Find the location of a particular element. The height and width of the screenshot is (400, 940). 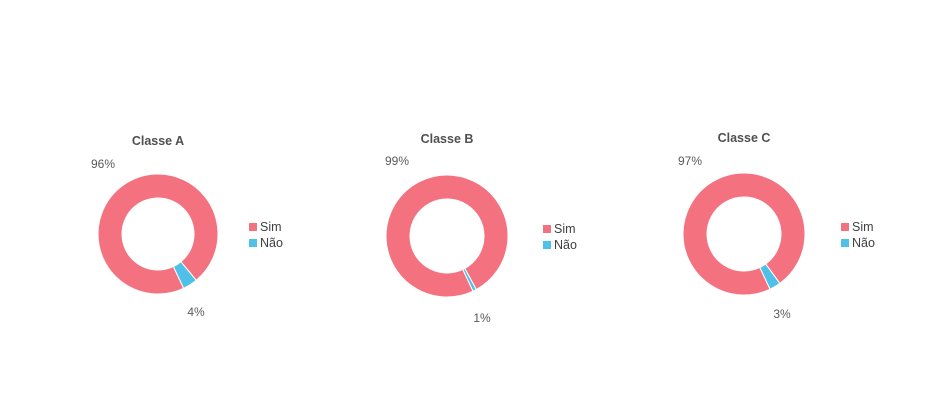

chart-title: Classe A is located at coordinates (158, 141).